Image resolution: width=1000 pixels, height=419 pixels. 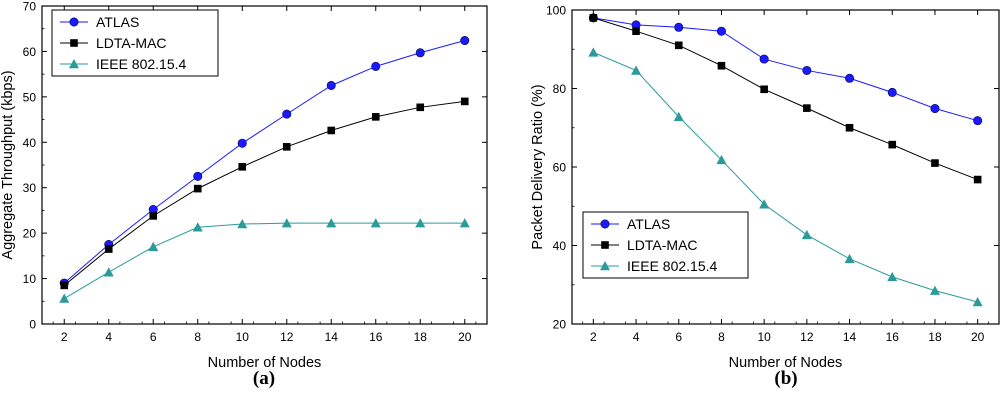 I want to click on series-line, so click(x=264, y=260).